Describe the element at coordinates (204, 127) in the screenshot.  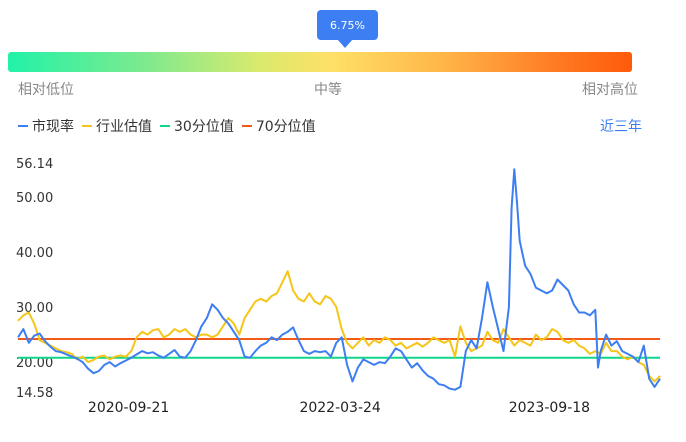
I see `legend-label-p30: 30分位值` at that location.